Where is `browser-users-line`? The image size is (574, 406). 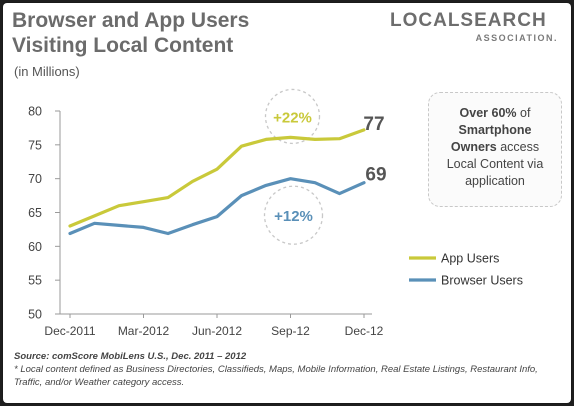 browser-users-line is located at coordinates (217, 206).